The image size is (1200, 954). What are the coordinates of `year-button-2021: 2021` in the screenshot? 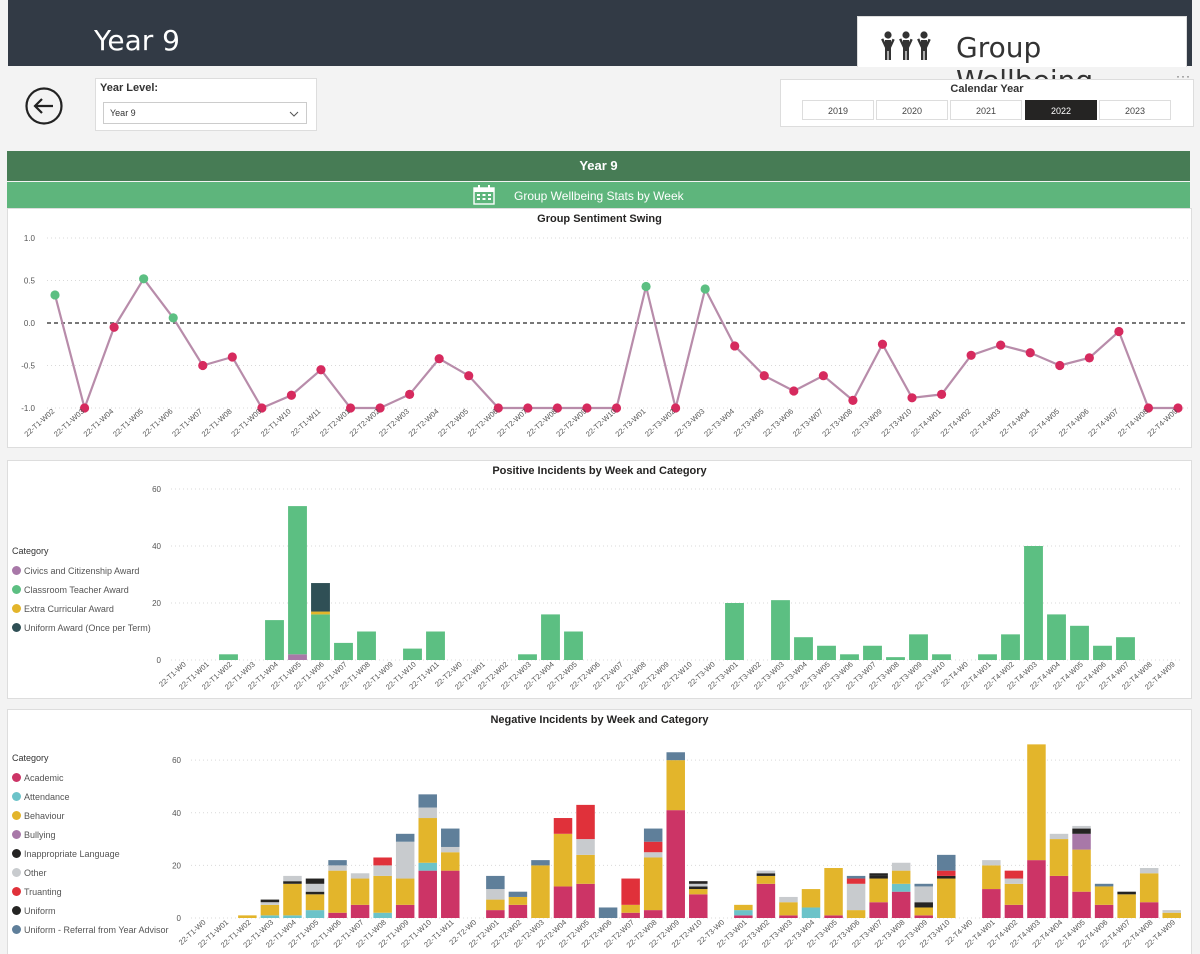 It's located at (986, 110).